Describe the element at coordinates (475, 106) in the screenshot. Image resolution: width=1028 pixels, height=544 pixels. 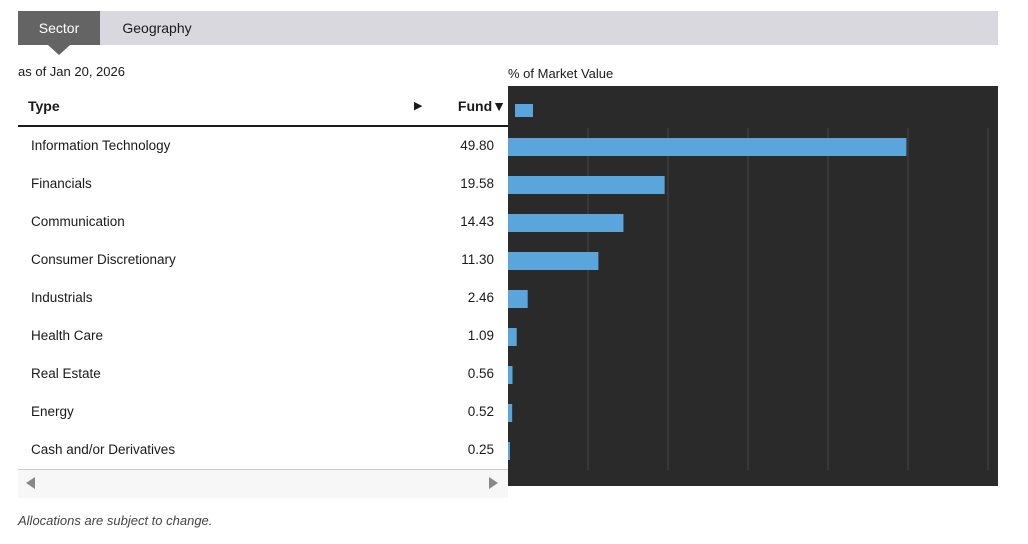
I see `fund-header-label: Fund` at that location.